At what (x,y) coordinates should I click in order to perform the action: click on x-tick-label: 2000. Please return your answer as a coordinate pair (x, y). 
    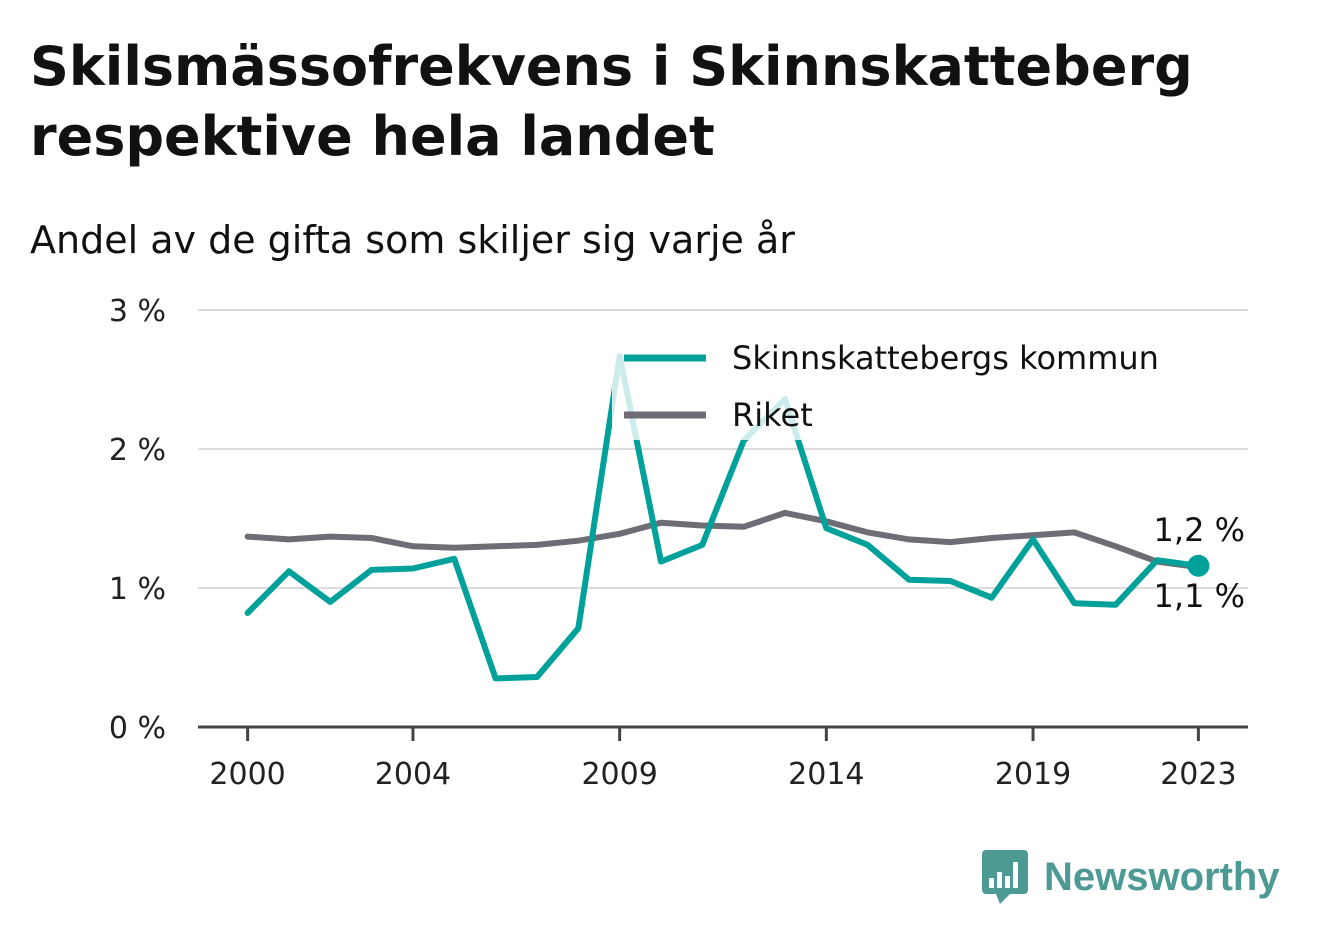
    Looking at the image, I should click on (247, 774).